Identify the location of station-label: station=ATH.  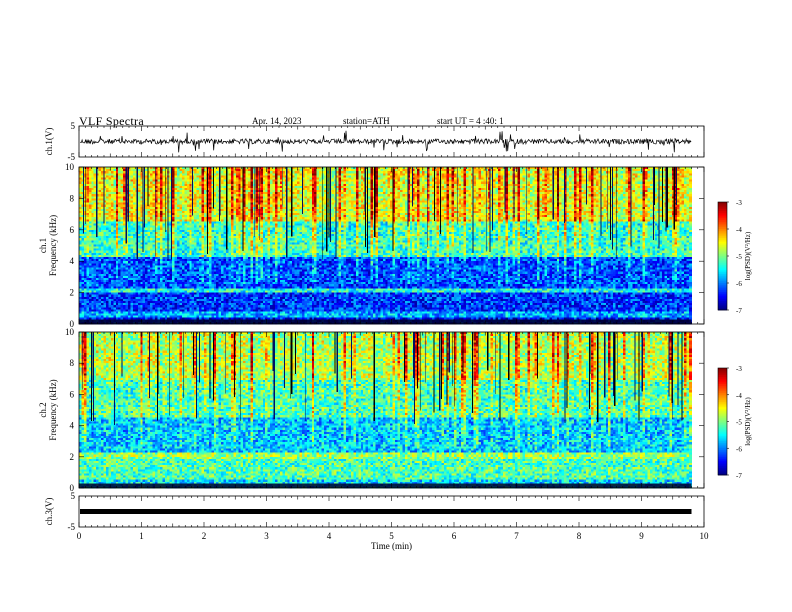
(366, 121).